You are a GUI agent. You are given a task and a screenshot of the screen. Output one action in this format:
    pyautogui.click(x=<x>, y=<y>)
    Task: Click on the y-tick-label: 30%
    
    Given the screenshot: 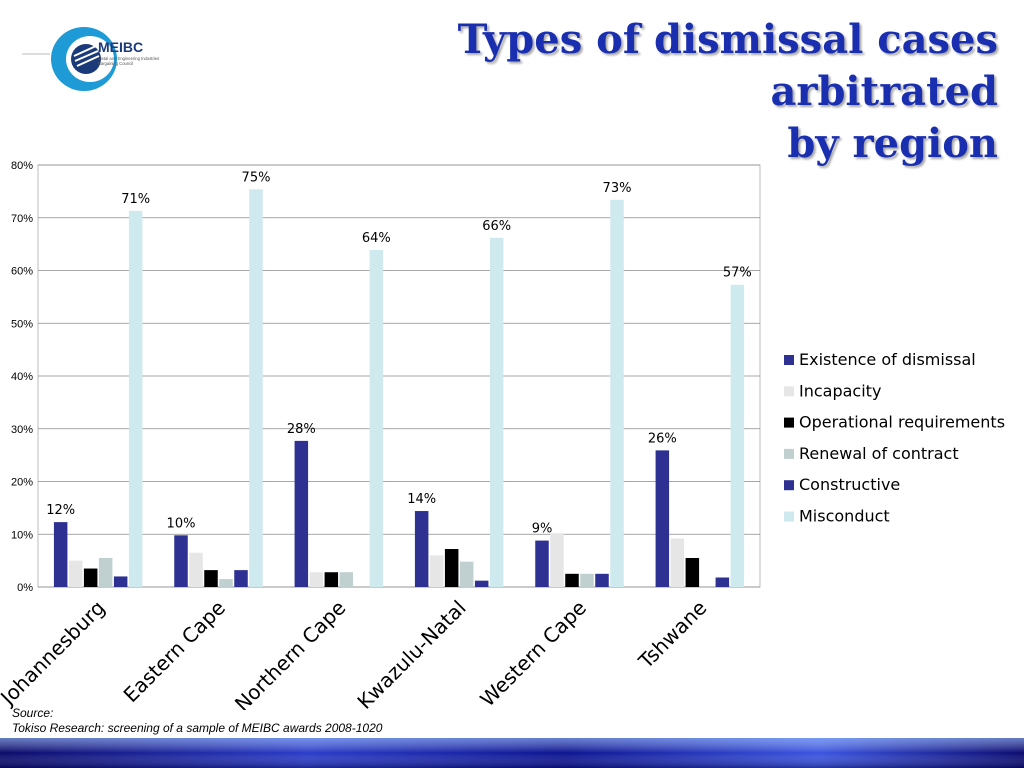 What is the action you would take?
    pyautogui.click(x=22, y=430)
    